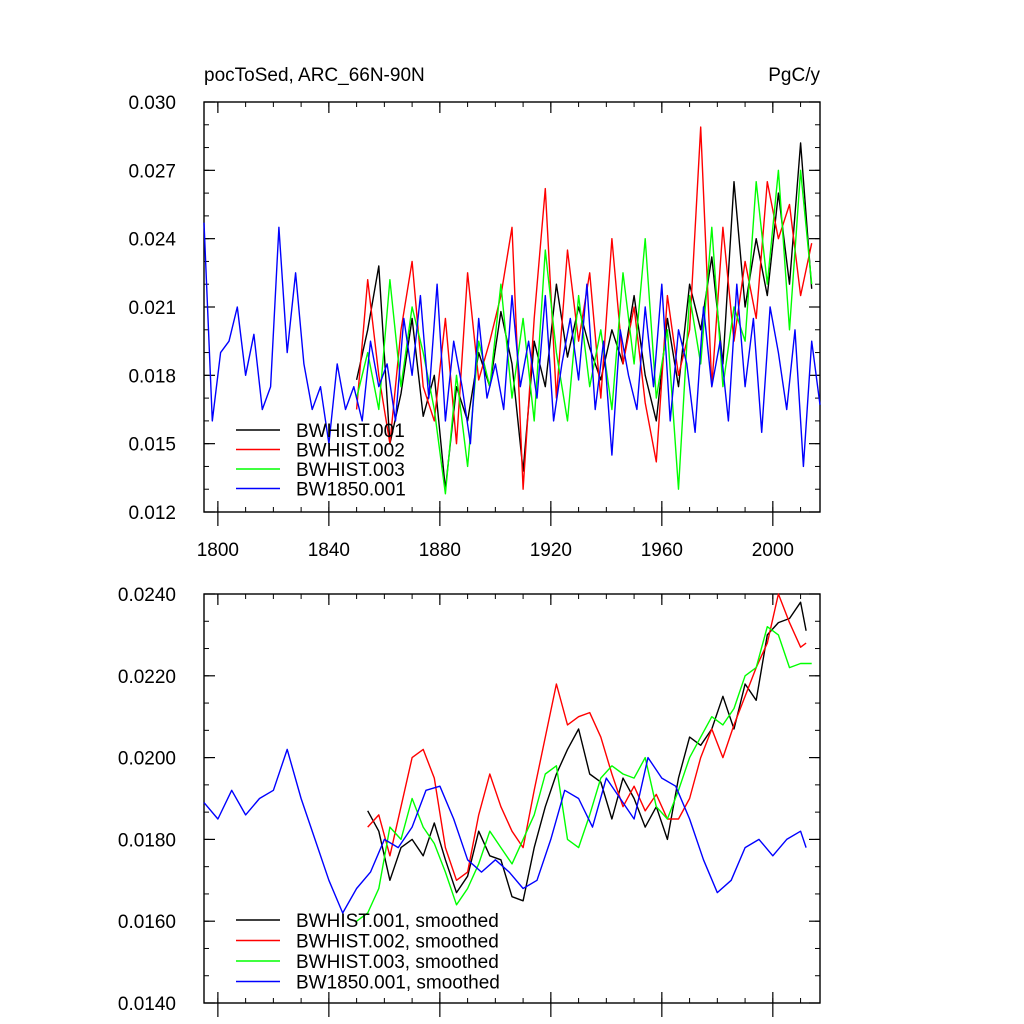  What do you see at coordinates (398, 983) in the screenshot?
I see `legend-label: BW1850.001, smoothed` at bounding box center [398, 983].